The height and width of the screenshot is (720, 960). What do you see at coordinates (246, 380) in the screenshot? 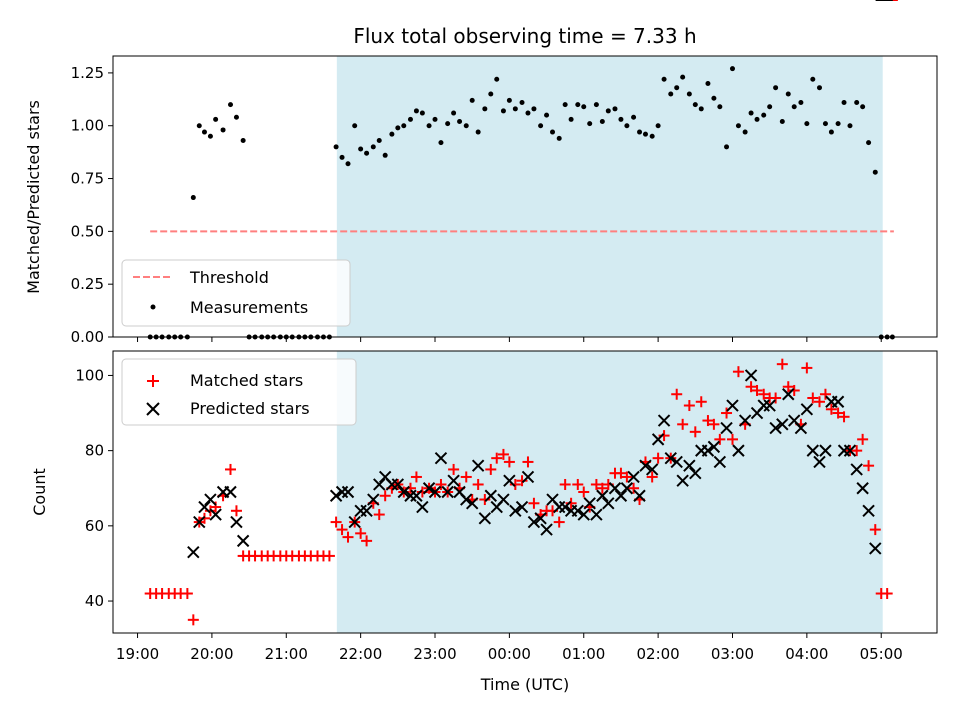
I see `legend-matched-label: Matched stars` at bounding box center [246, 380].